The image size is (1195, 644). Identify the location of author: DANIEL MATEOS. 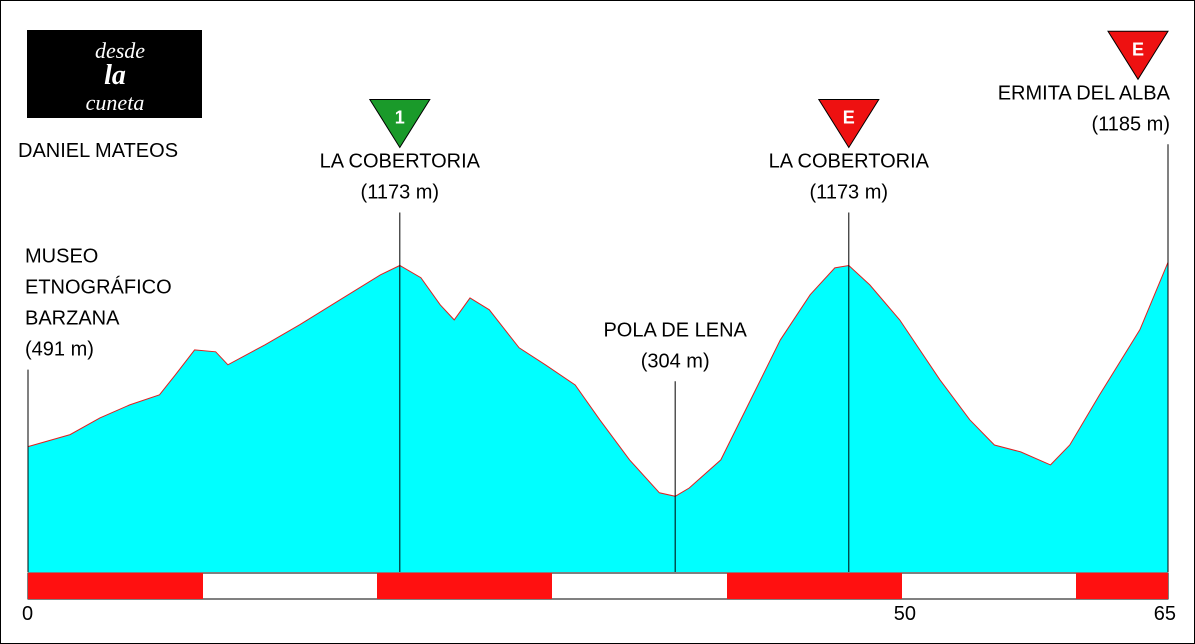
(98, 151).